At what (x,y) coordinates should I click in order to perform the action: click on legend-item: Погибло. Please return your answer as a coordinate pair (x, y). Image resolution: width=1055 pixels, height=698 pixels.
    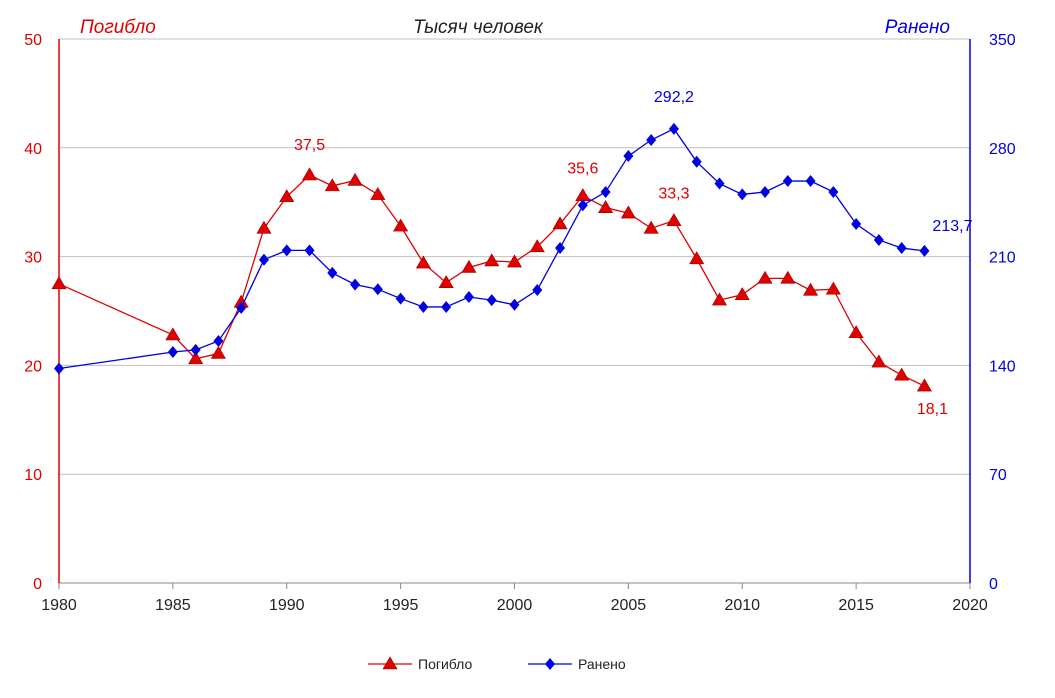
    Looking at the image, I should click on (420, 664).